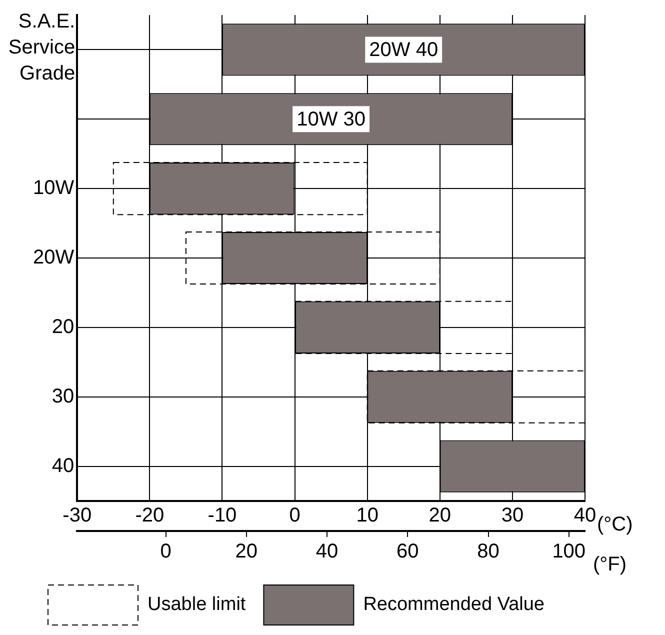 The image size is (665, 635). What do you see at coordinates (454, 605) in the screenshot?
I see `legend-label: Recommended Value` at bounding box center [454, 605].